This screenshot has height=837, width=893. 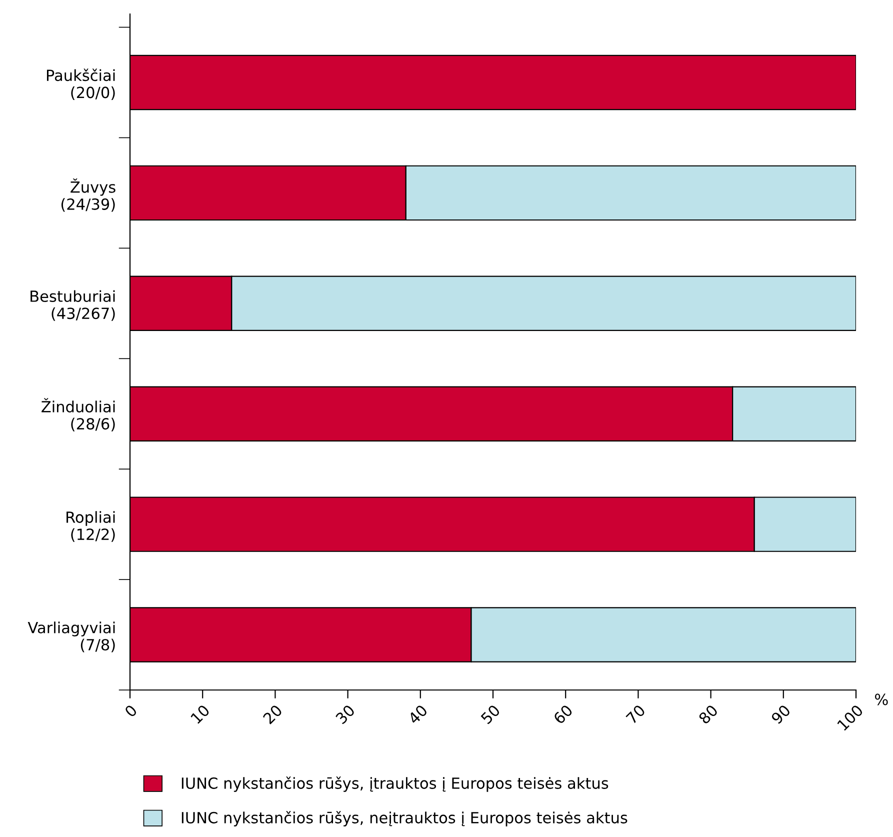 What do you see at coordinates (417, 714) in the screenshot?
I see `x-tick-label: 40` at bounding box center [417, 714].